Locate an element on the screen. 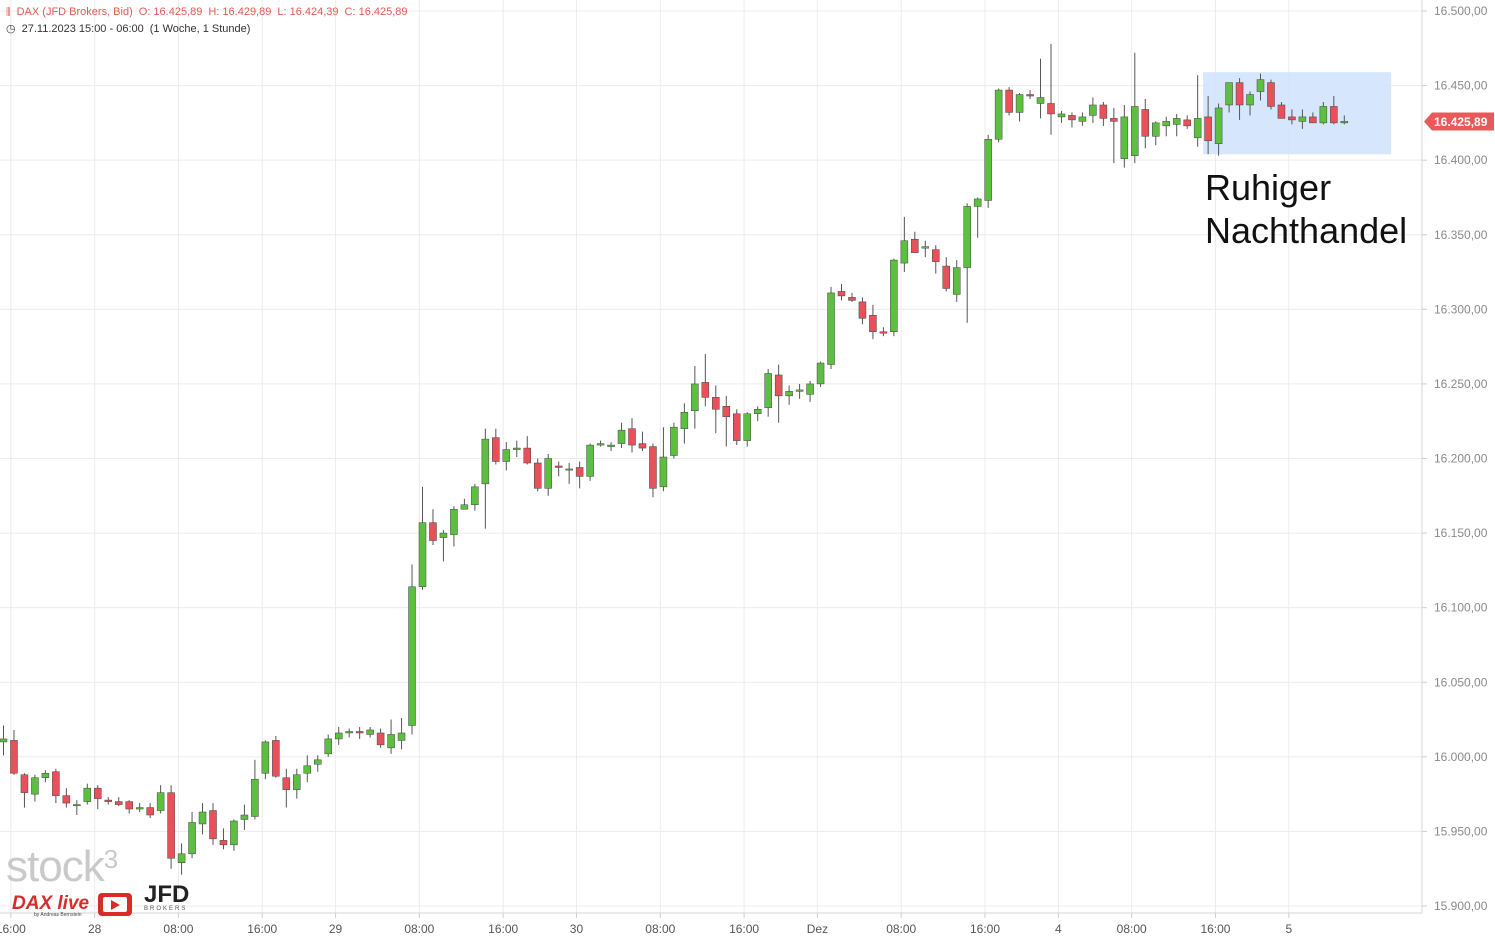 The height and width of the screenshot is (939, 1495). x-tick-label: 5 is located at coordinates (1288, 929).